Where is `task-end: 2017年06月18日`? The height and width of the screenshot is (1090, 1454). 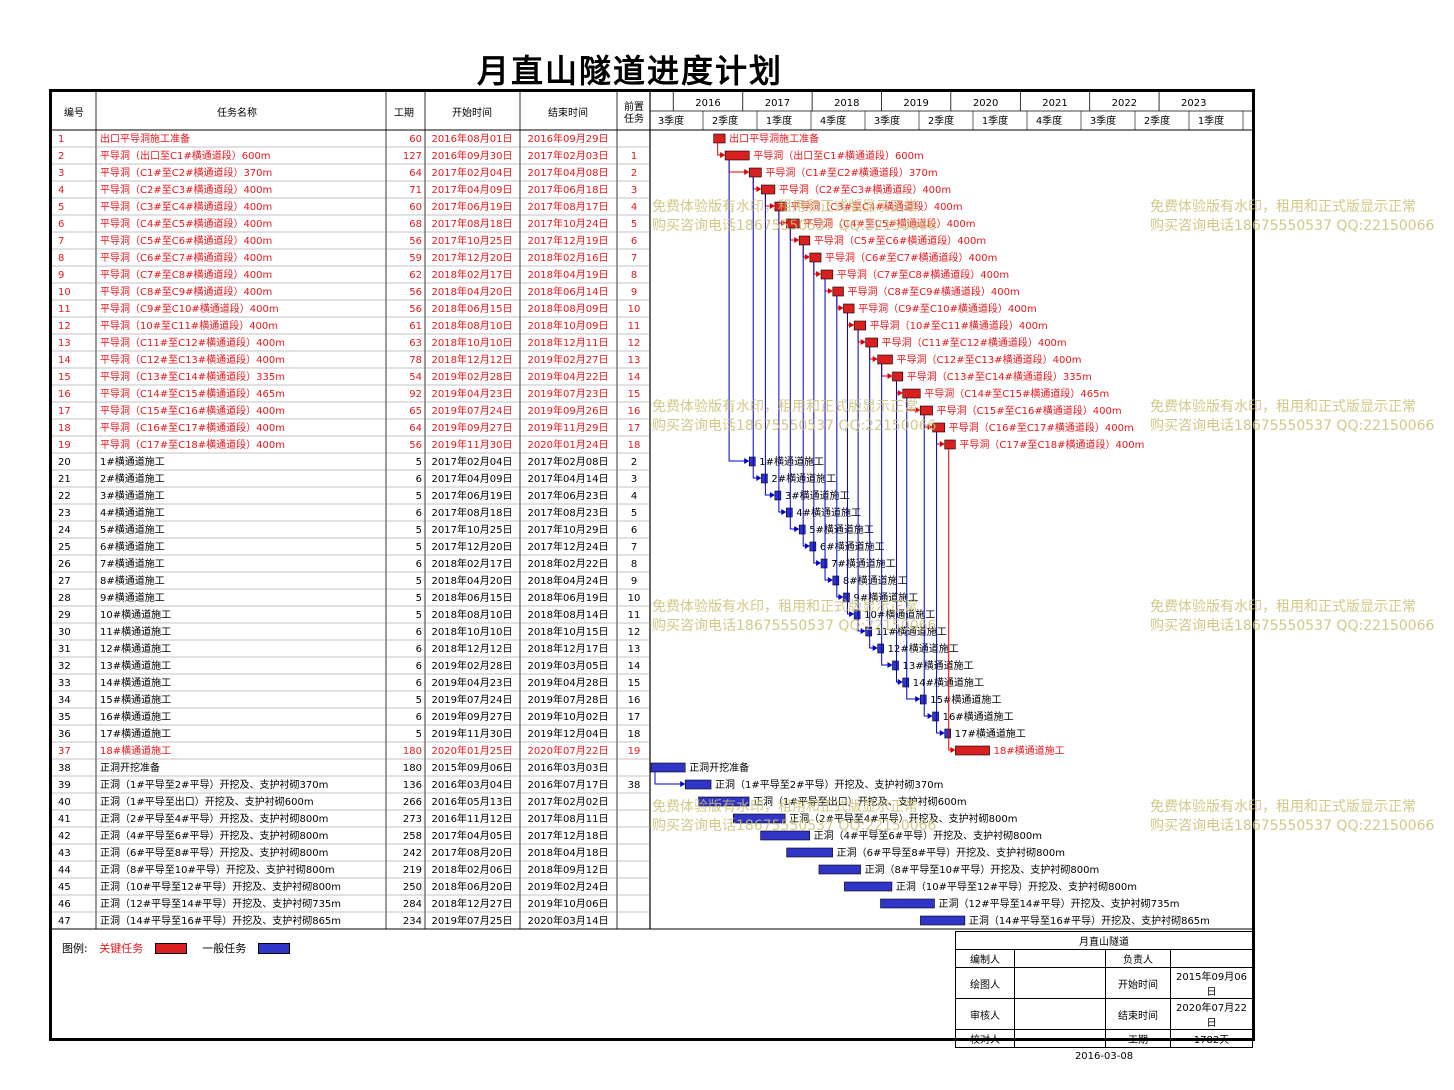
task-end: 2017年06月18日 is located at coordinates (568, 189).